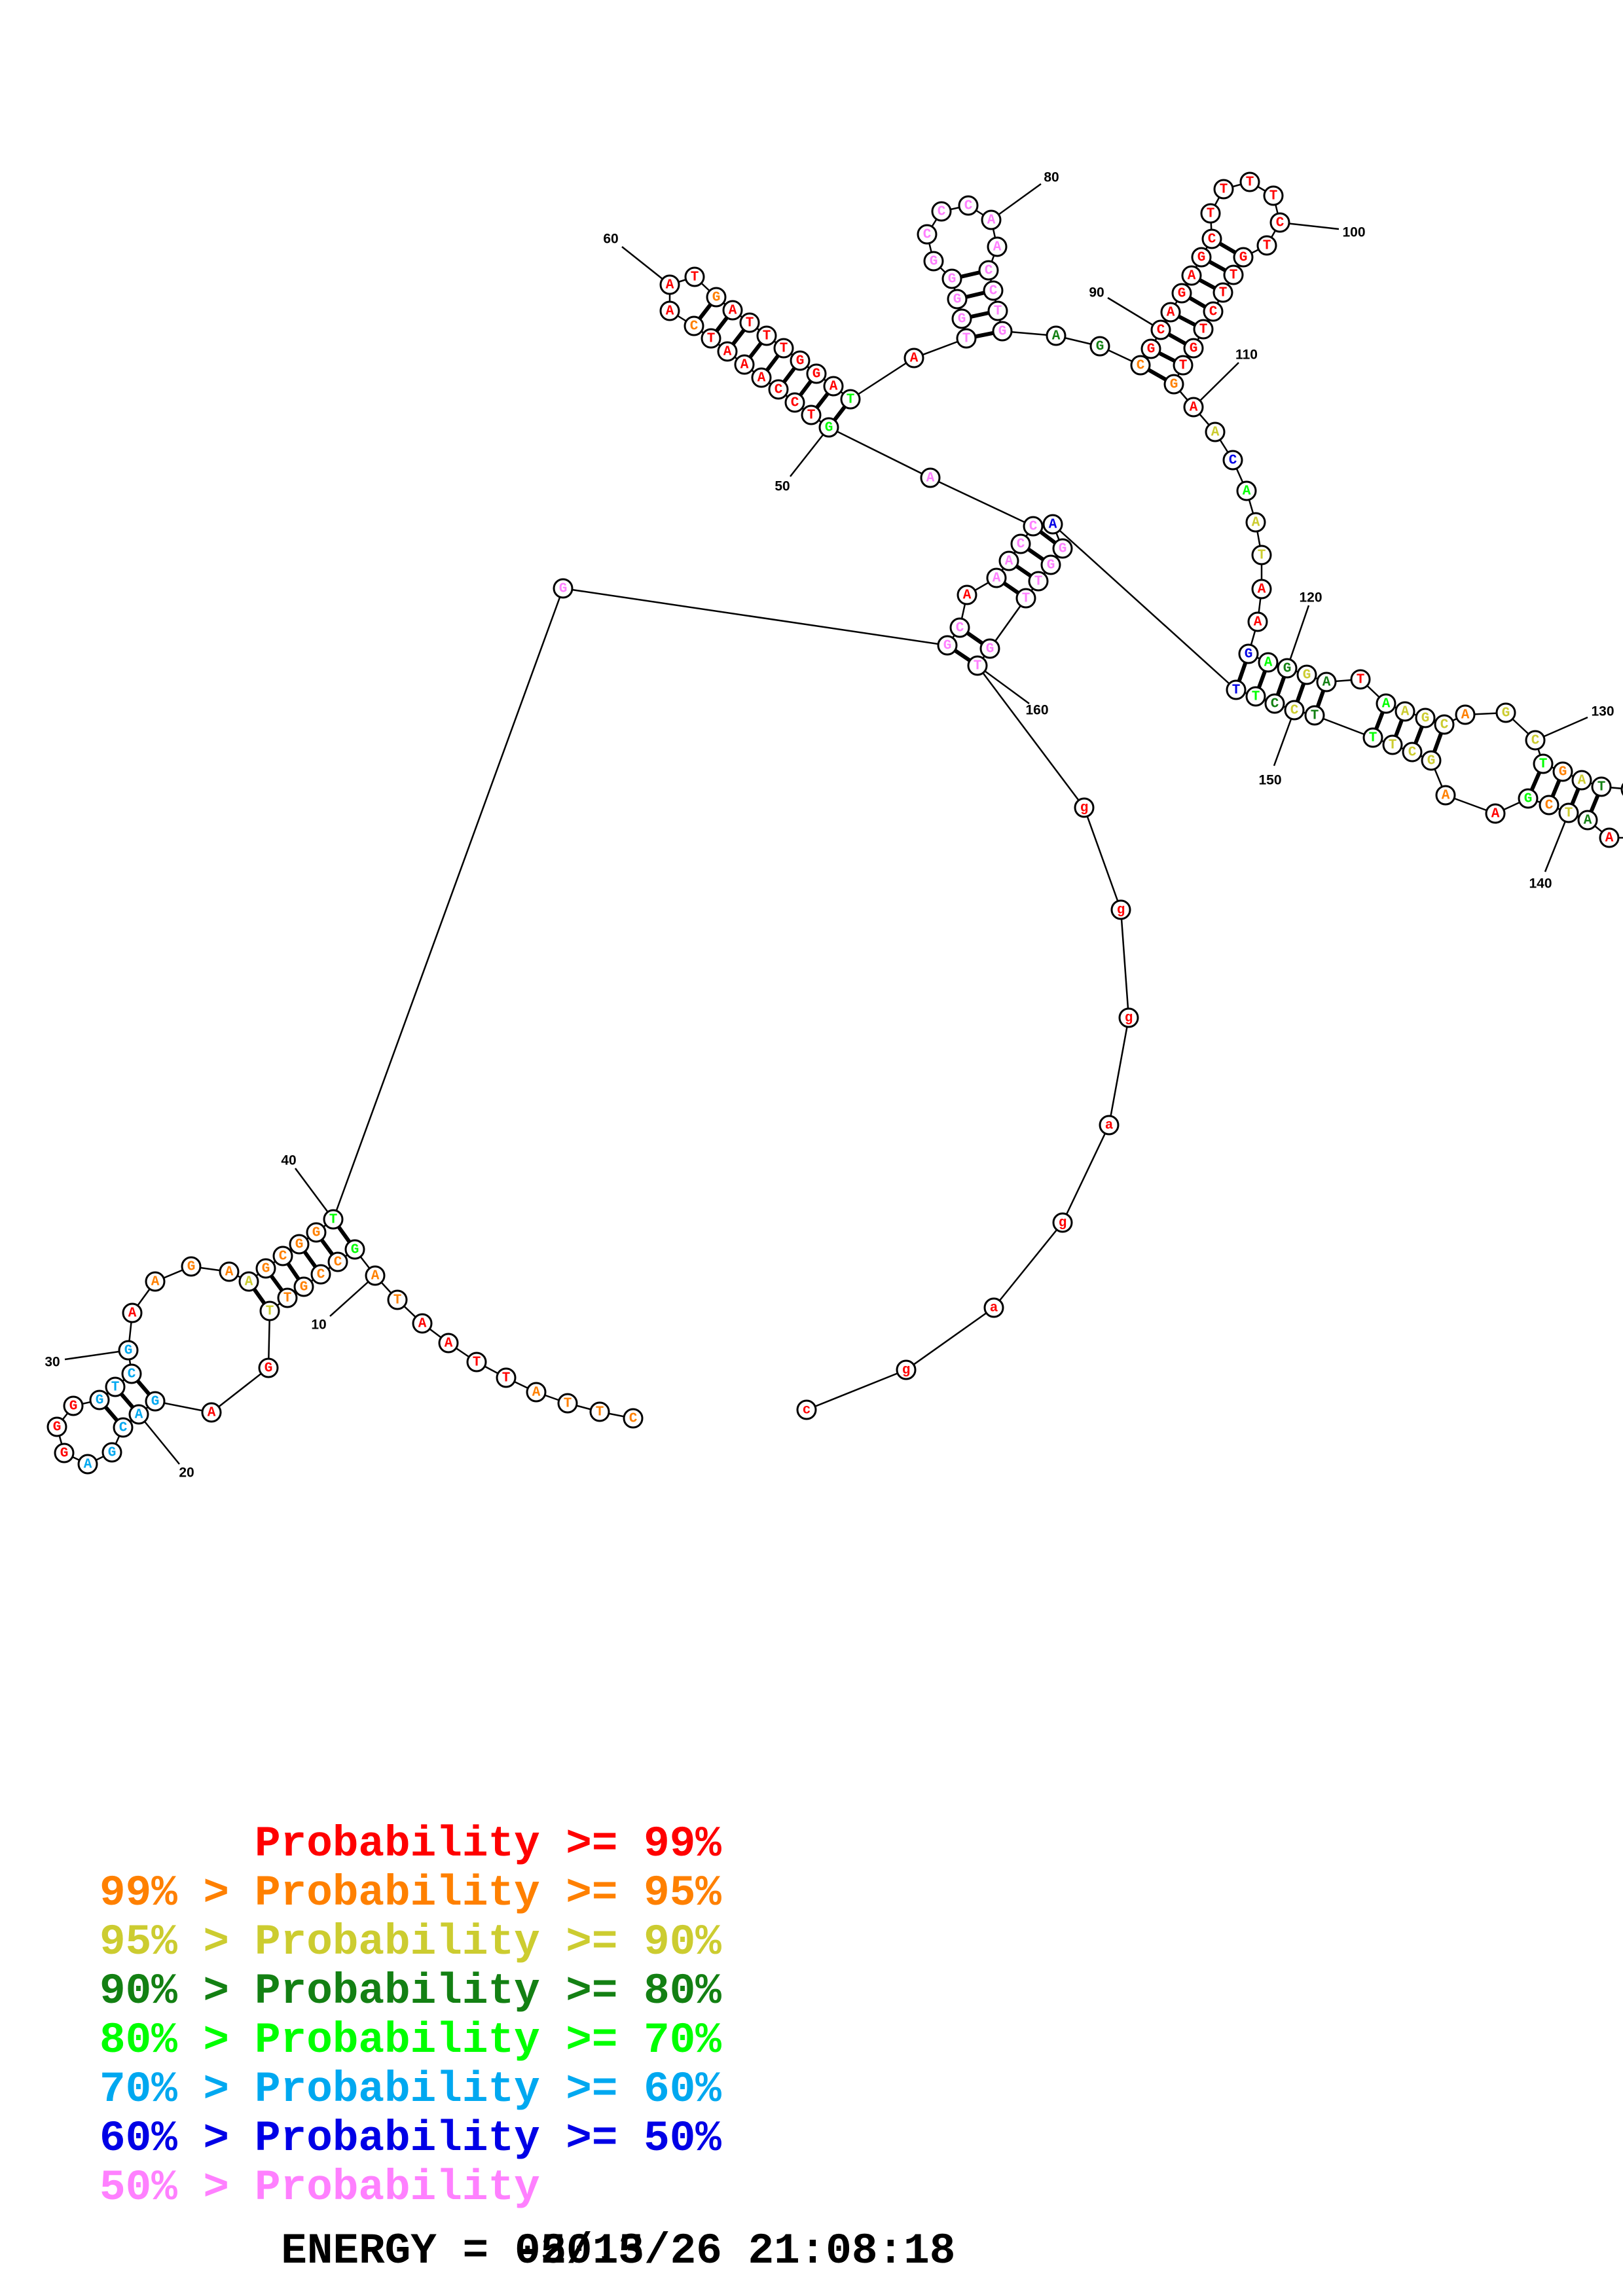 The image size is (1623, 2296). What do you see at coordinates (1246, 355) in the screenshot?
I see `position-label: 110` at bounding box center [1246, 355].